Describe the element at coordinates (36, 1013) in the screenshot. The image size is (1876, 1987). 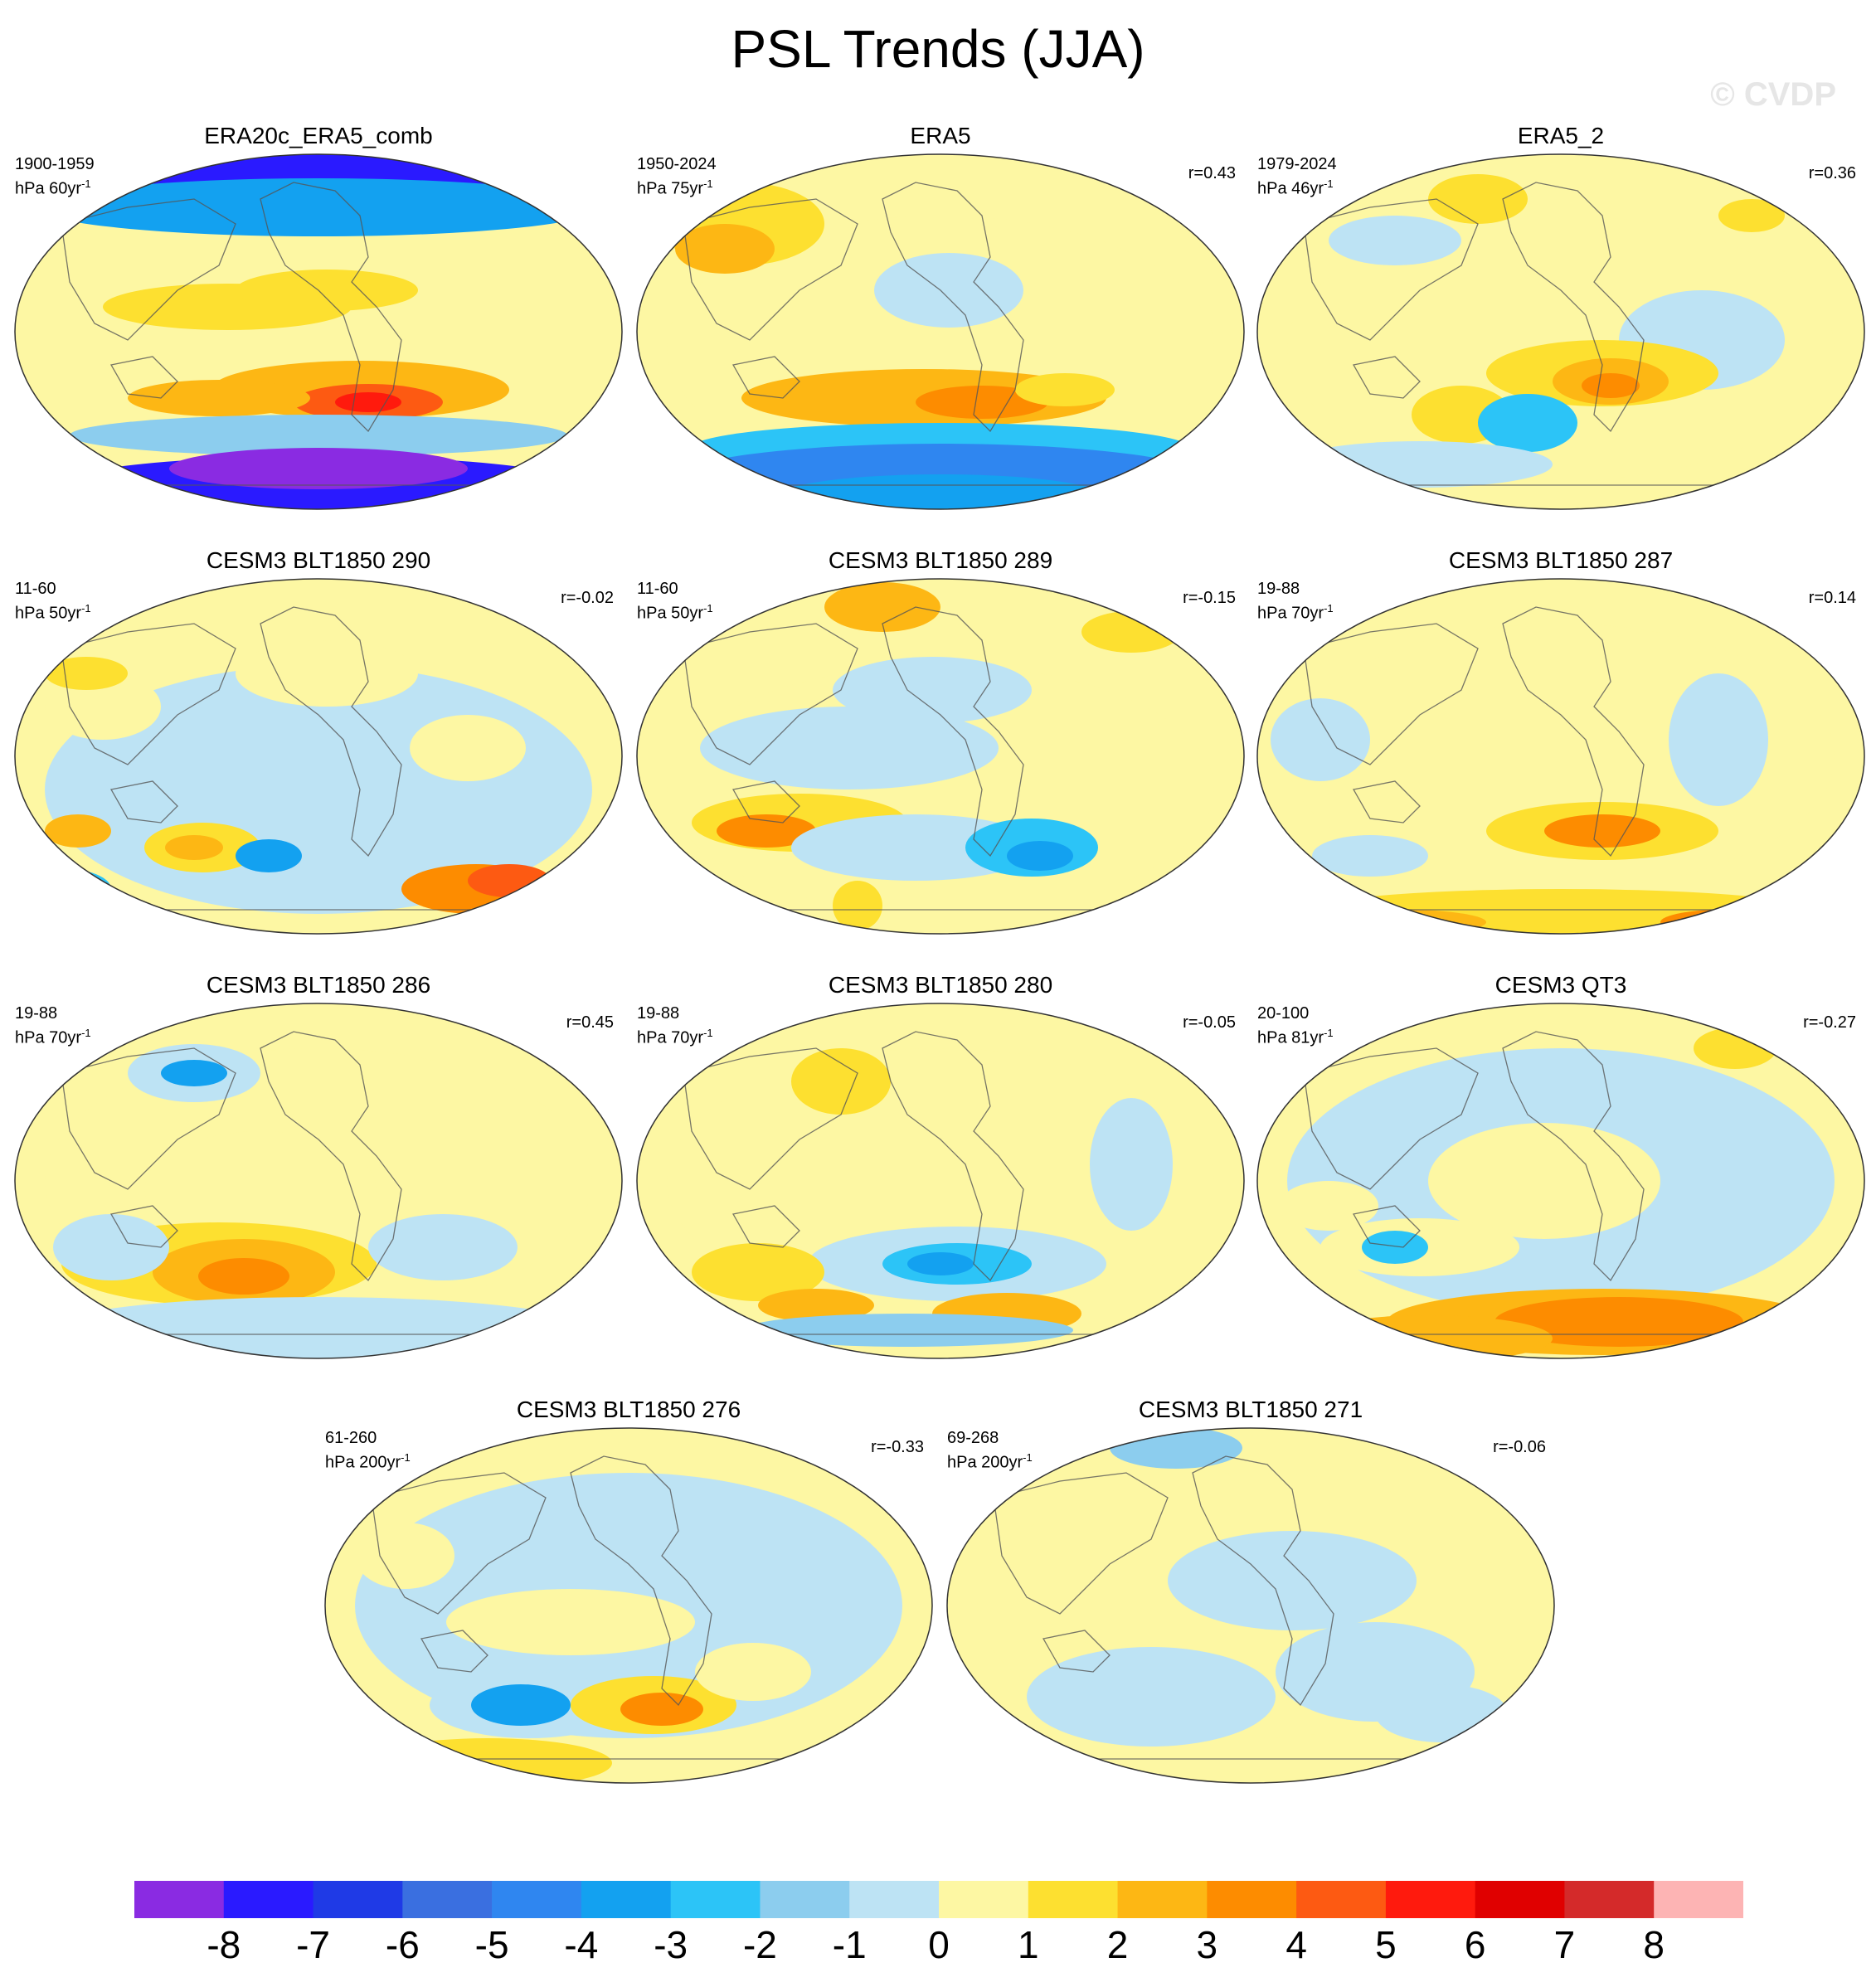
I see `period-label: 19-88` at that location.